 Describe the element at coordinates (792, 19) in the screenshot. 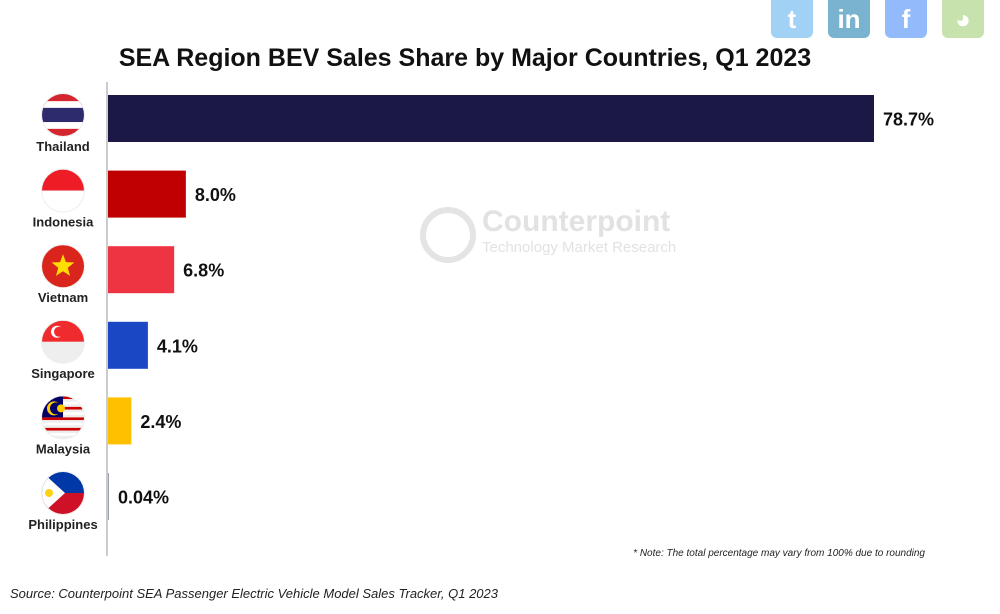

I see `twitter-icon: t` at that location.